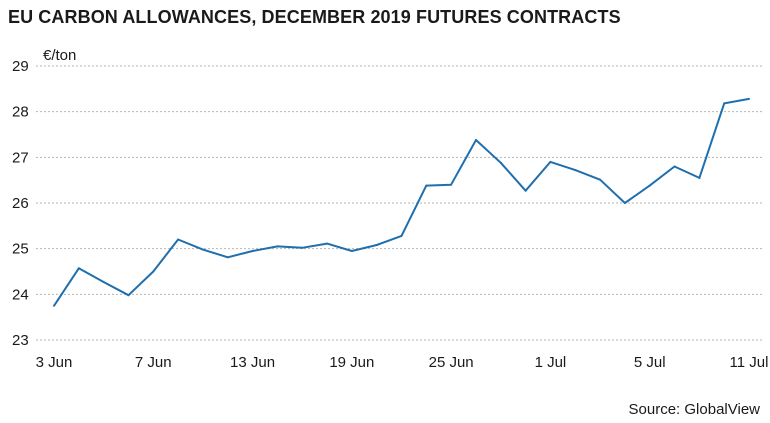 This screenshot has width=770, height=423. What do you see at coordinates (20, 157) in the screenshot?
I see `y-tick-label: 27` at bounding box center [20, 157].